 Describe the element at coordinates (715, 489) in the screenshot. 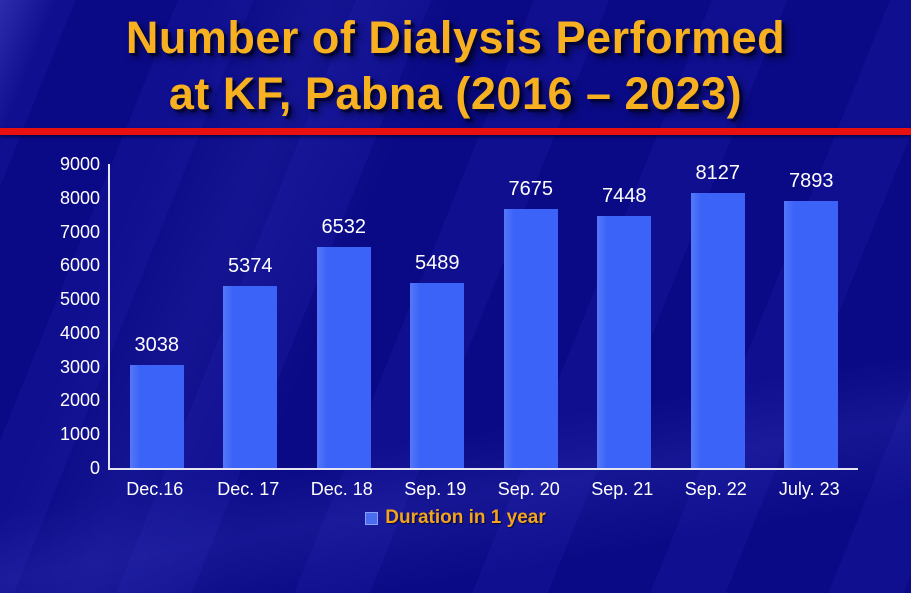

I see `x-tick-label: Sep. 22` at that location.